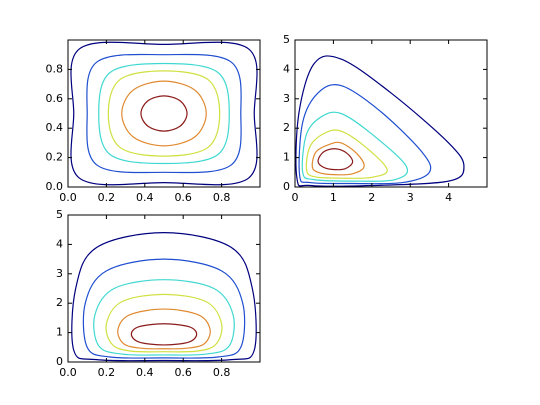 The height and width of the screenshot is (405, 540). Describe the element at coordinates (55, 127) in the screenshot. I see `y-tick-label: 0.4` at that location.